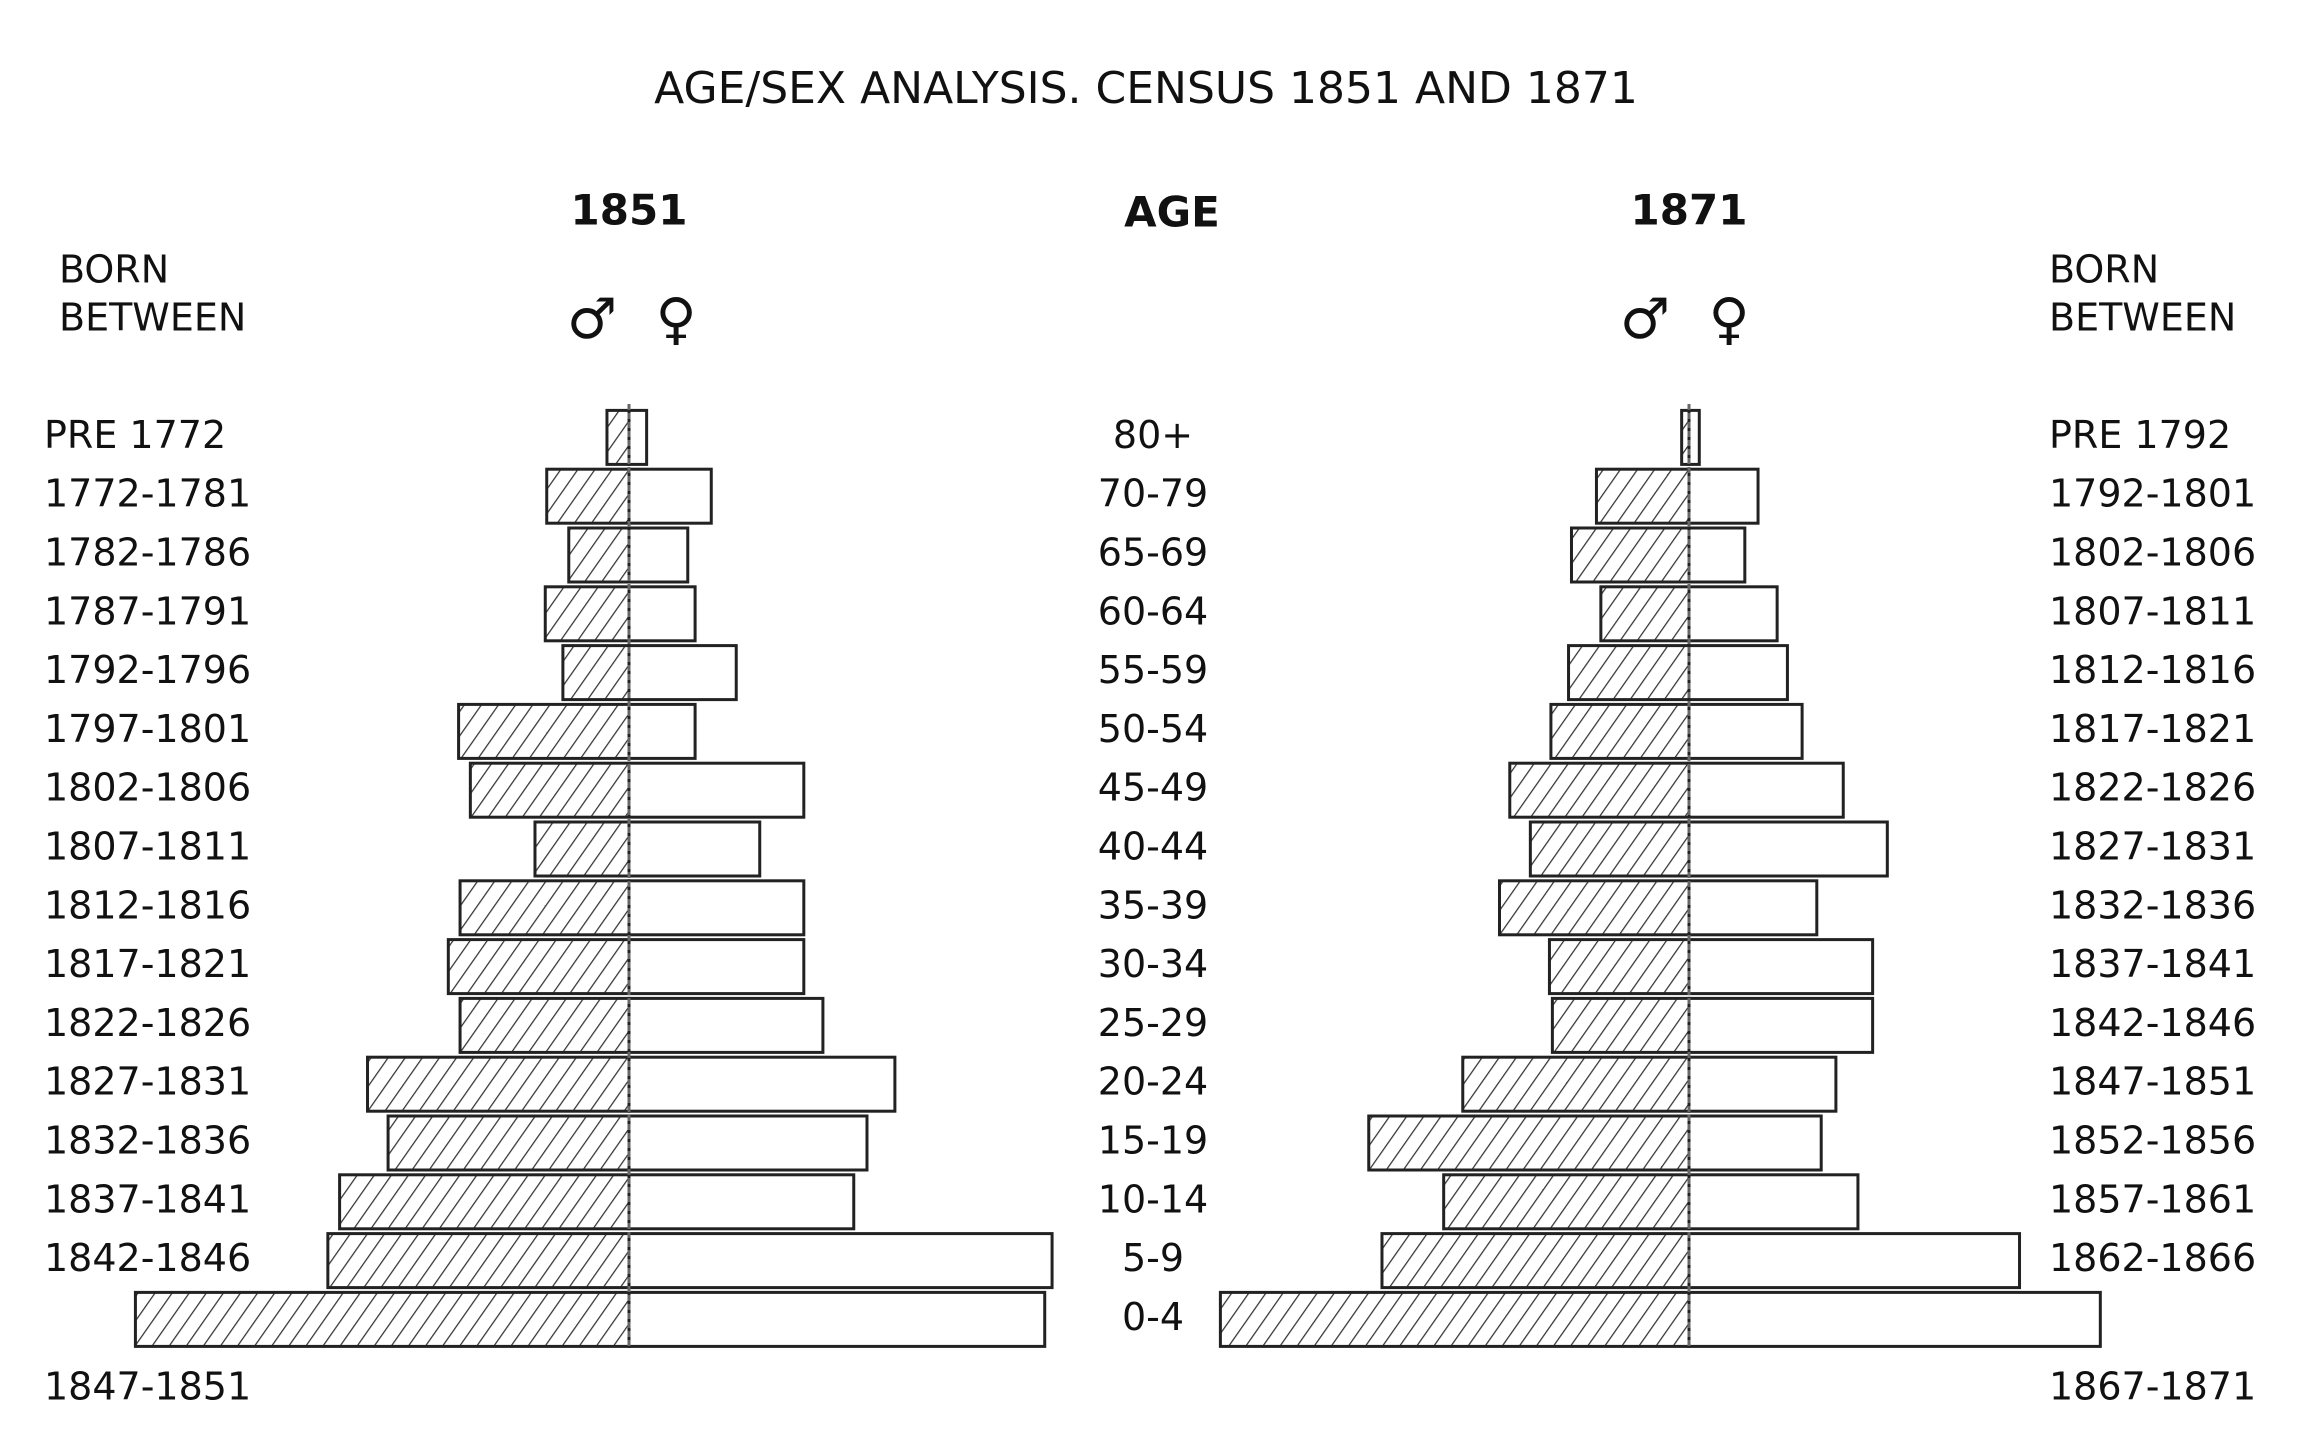 The height and width of the screenshot is (1440, 2303). What do you see at coordinates (2152, 1386) in the screenshot?
I see `cohort-label: 1867-1871` at bounding box center [2152, 1386].